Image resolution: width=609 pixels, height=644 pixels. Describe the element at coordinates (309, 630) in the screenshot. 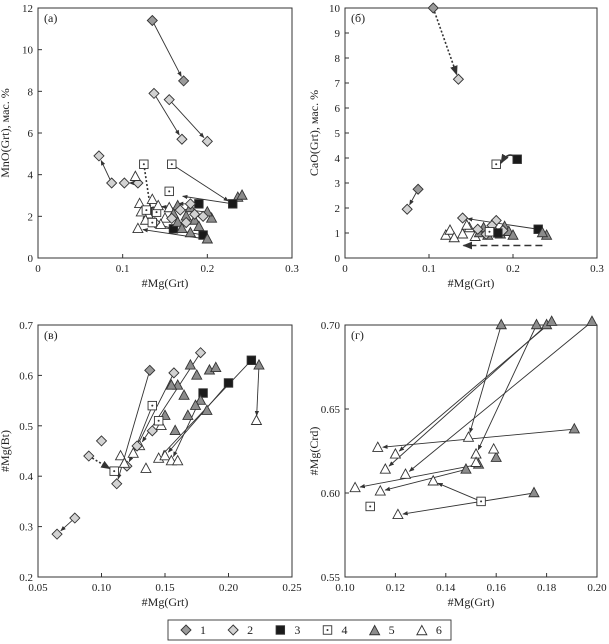

I see `legend: 1 2 3 4 5 6` at that location.